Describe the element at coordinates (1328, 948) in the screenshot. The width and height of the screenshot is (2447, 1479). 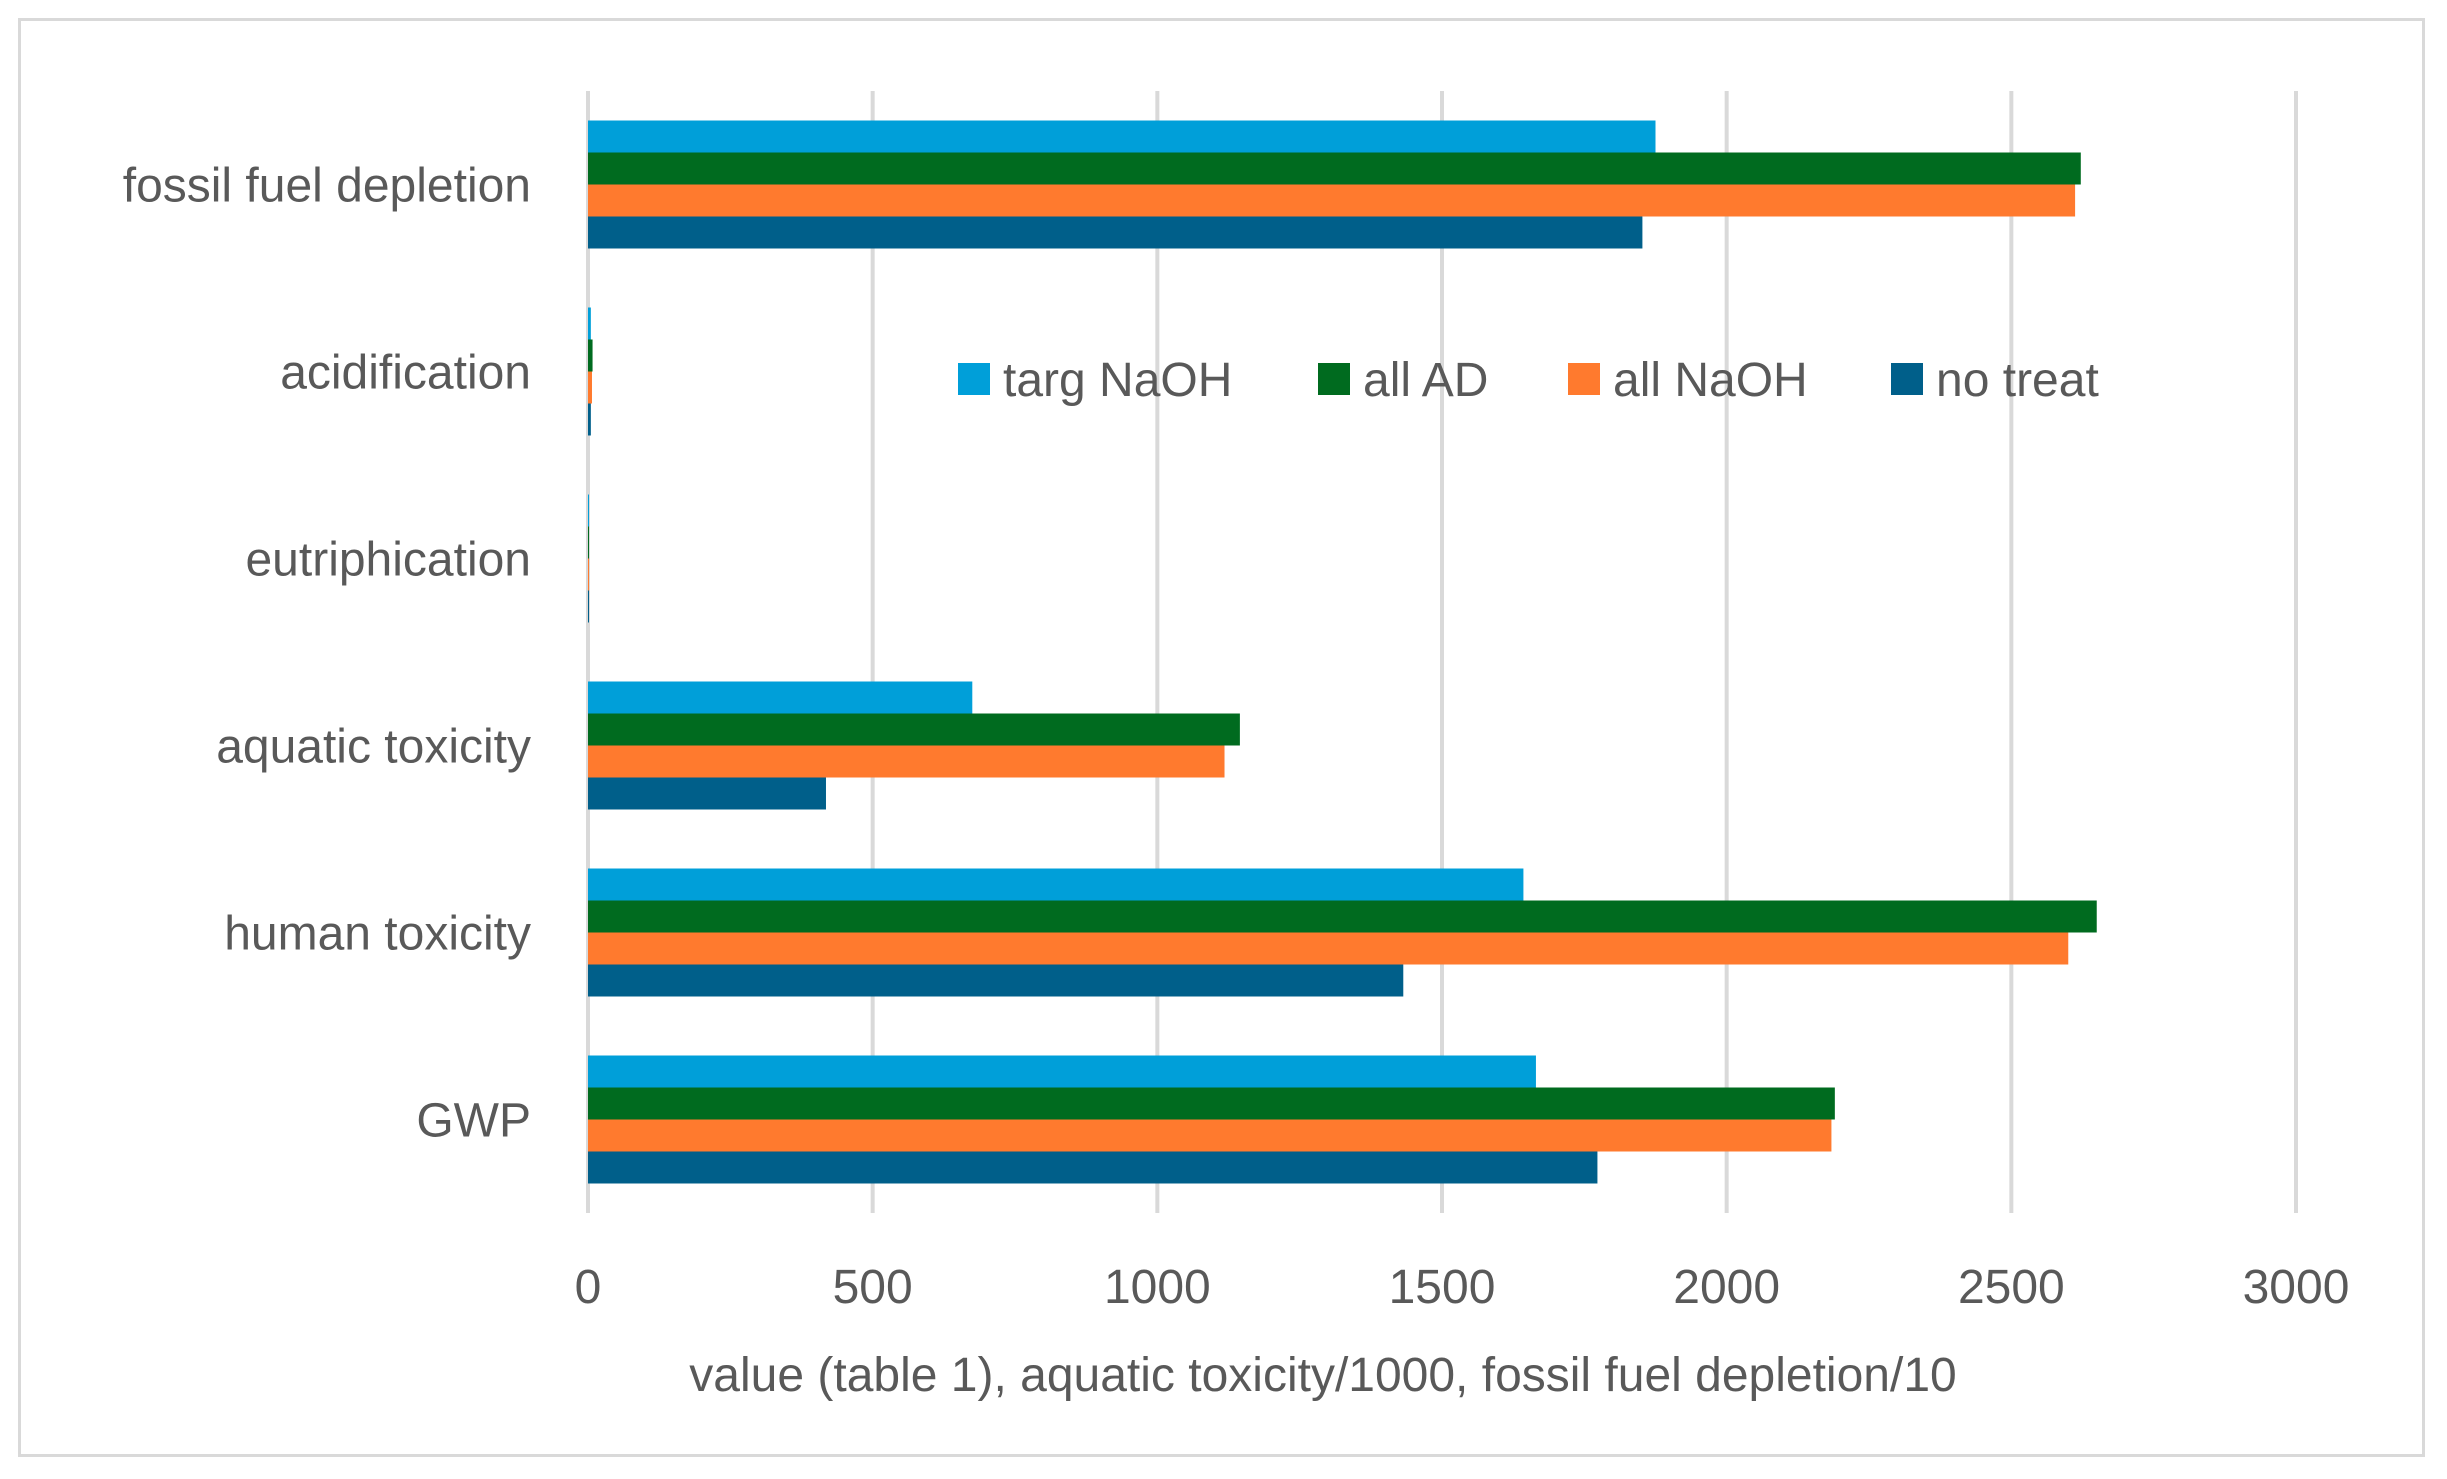
I see `bar-all-naoh-human-toxicity` at that location.